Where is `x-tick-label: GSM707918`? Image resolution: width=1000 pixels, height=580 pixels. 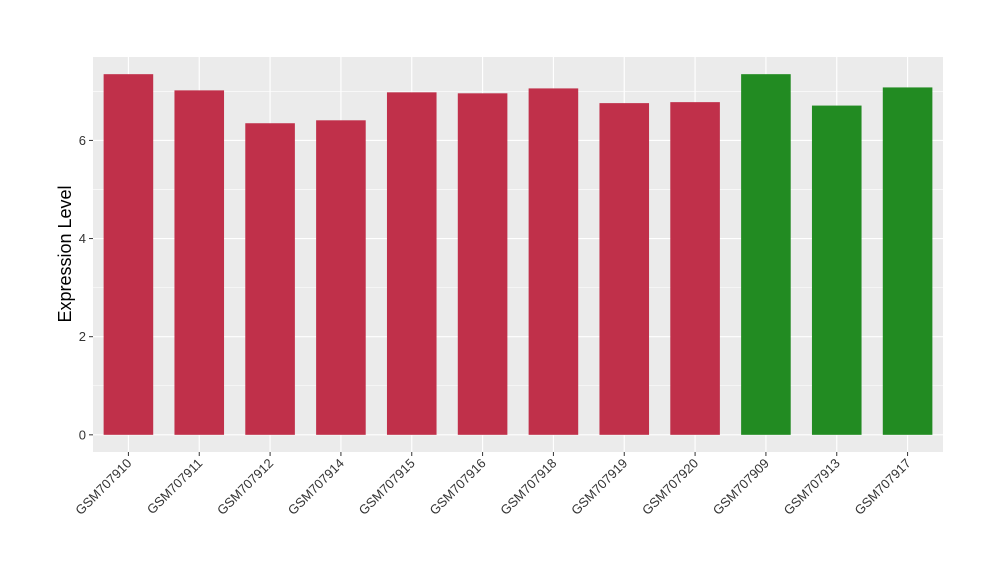 x-tick-label: GSM707918 is located at coordinates (528, 487).